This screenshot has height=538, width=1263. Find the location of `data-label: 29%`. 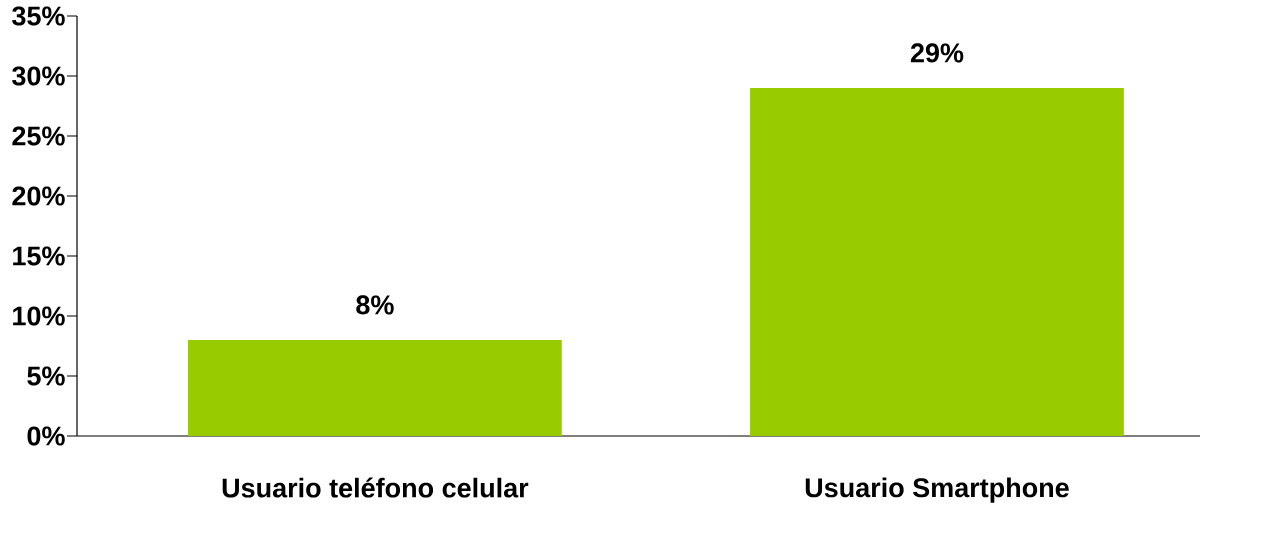

data-label: 29% is located at coordinates (937, 53).